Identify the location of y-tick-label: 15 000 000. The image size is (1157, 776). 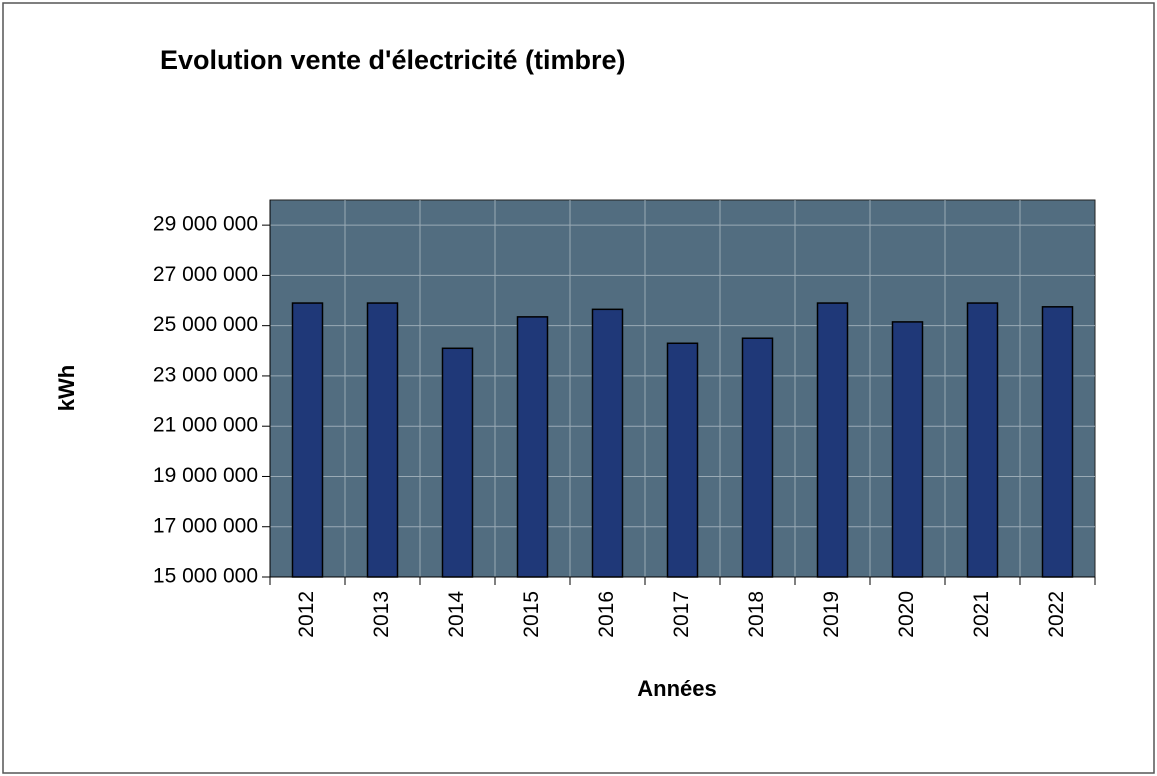
(205, 576).